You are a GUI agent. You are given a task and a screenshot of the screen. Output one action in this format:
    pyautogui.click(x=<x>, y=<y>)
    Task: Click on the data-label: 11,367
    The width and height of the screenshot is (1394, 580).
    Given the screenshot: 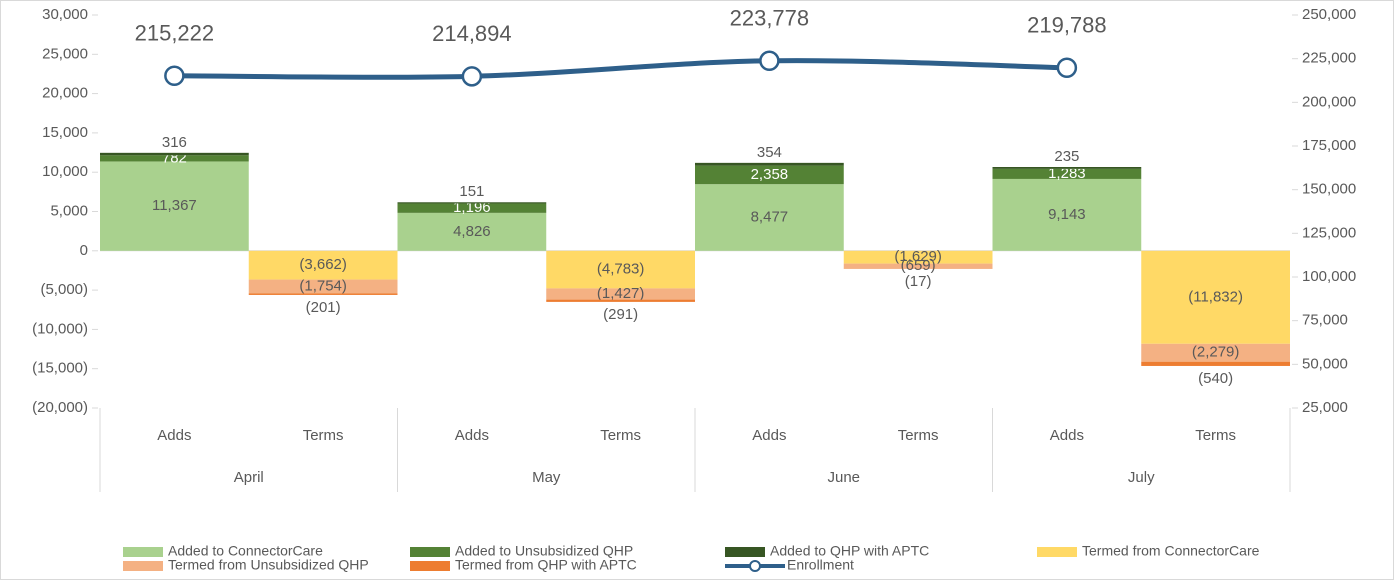 What is the action you would take?
    pyautogui.click(x=174, y=205)
    